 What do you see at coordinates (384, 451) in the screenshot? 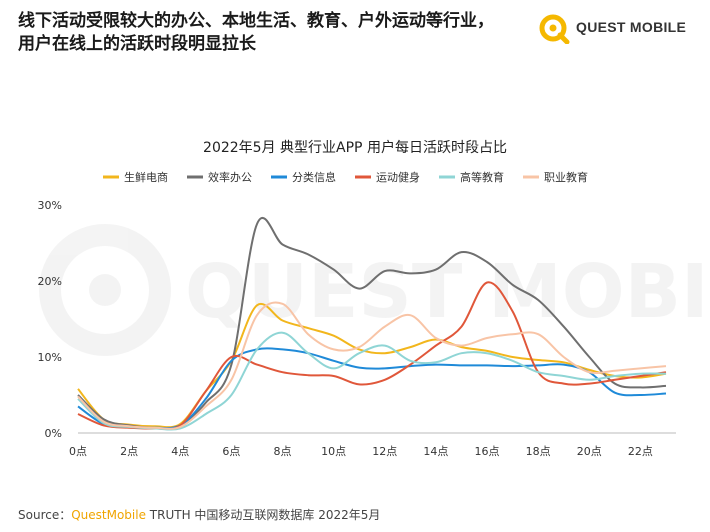
I see `x-tick-label: 12点` at bounding box center [384, 451].